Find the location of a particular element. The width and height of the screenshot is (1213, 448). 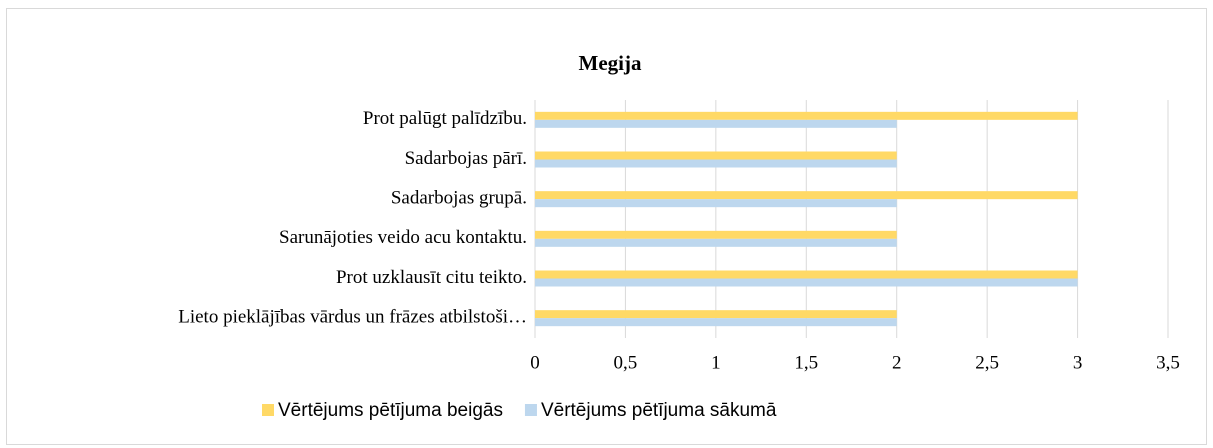

x-tick-label: 3 is located at coordinates (1078, 362).